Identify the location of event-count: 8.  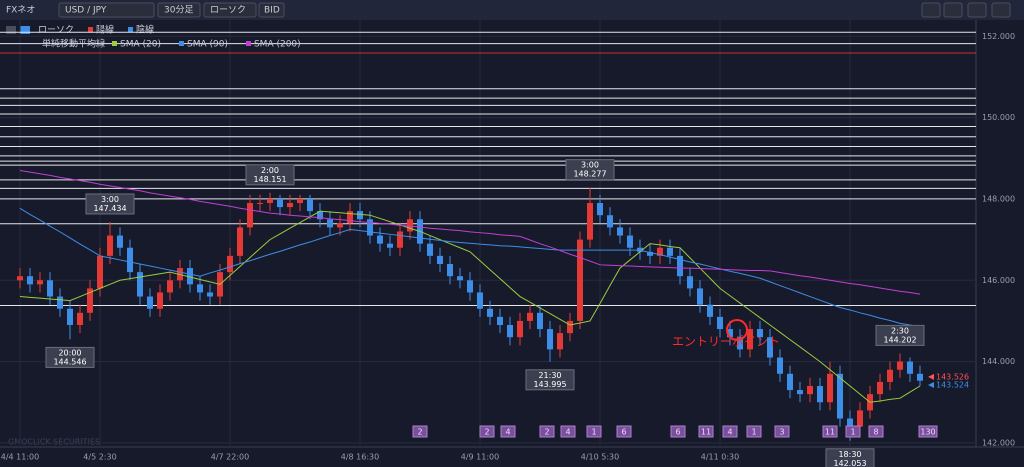
(875, 432).